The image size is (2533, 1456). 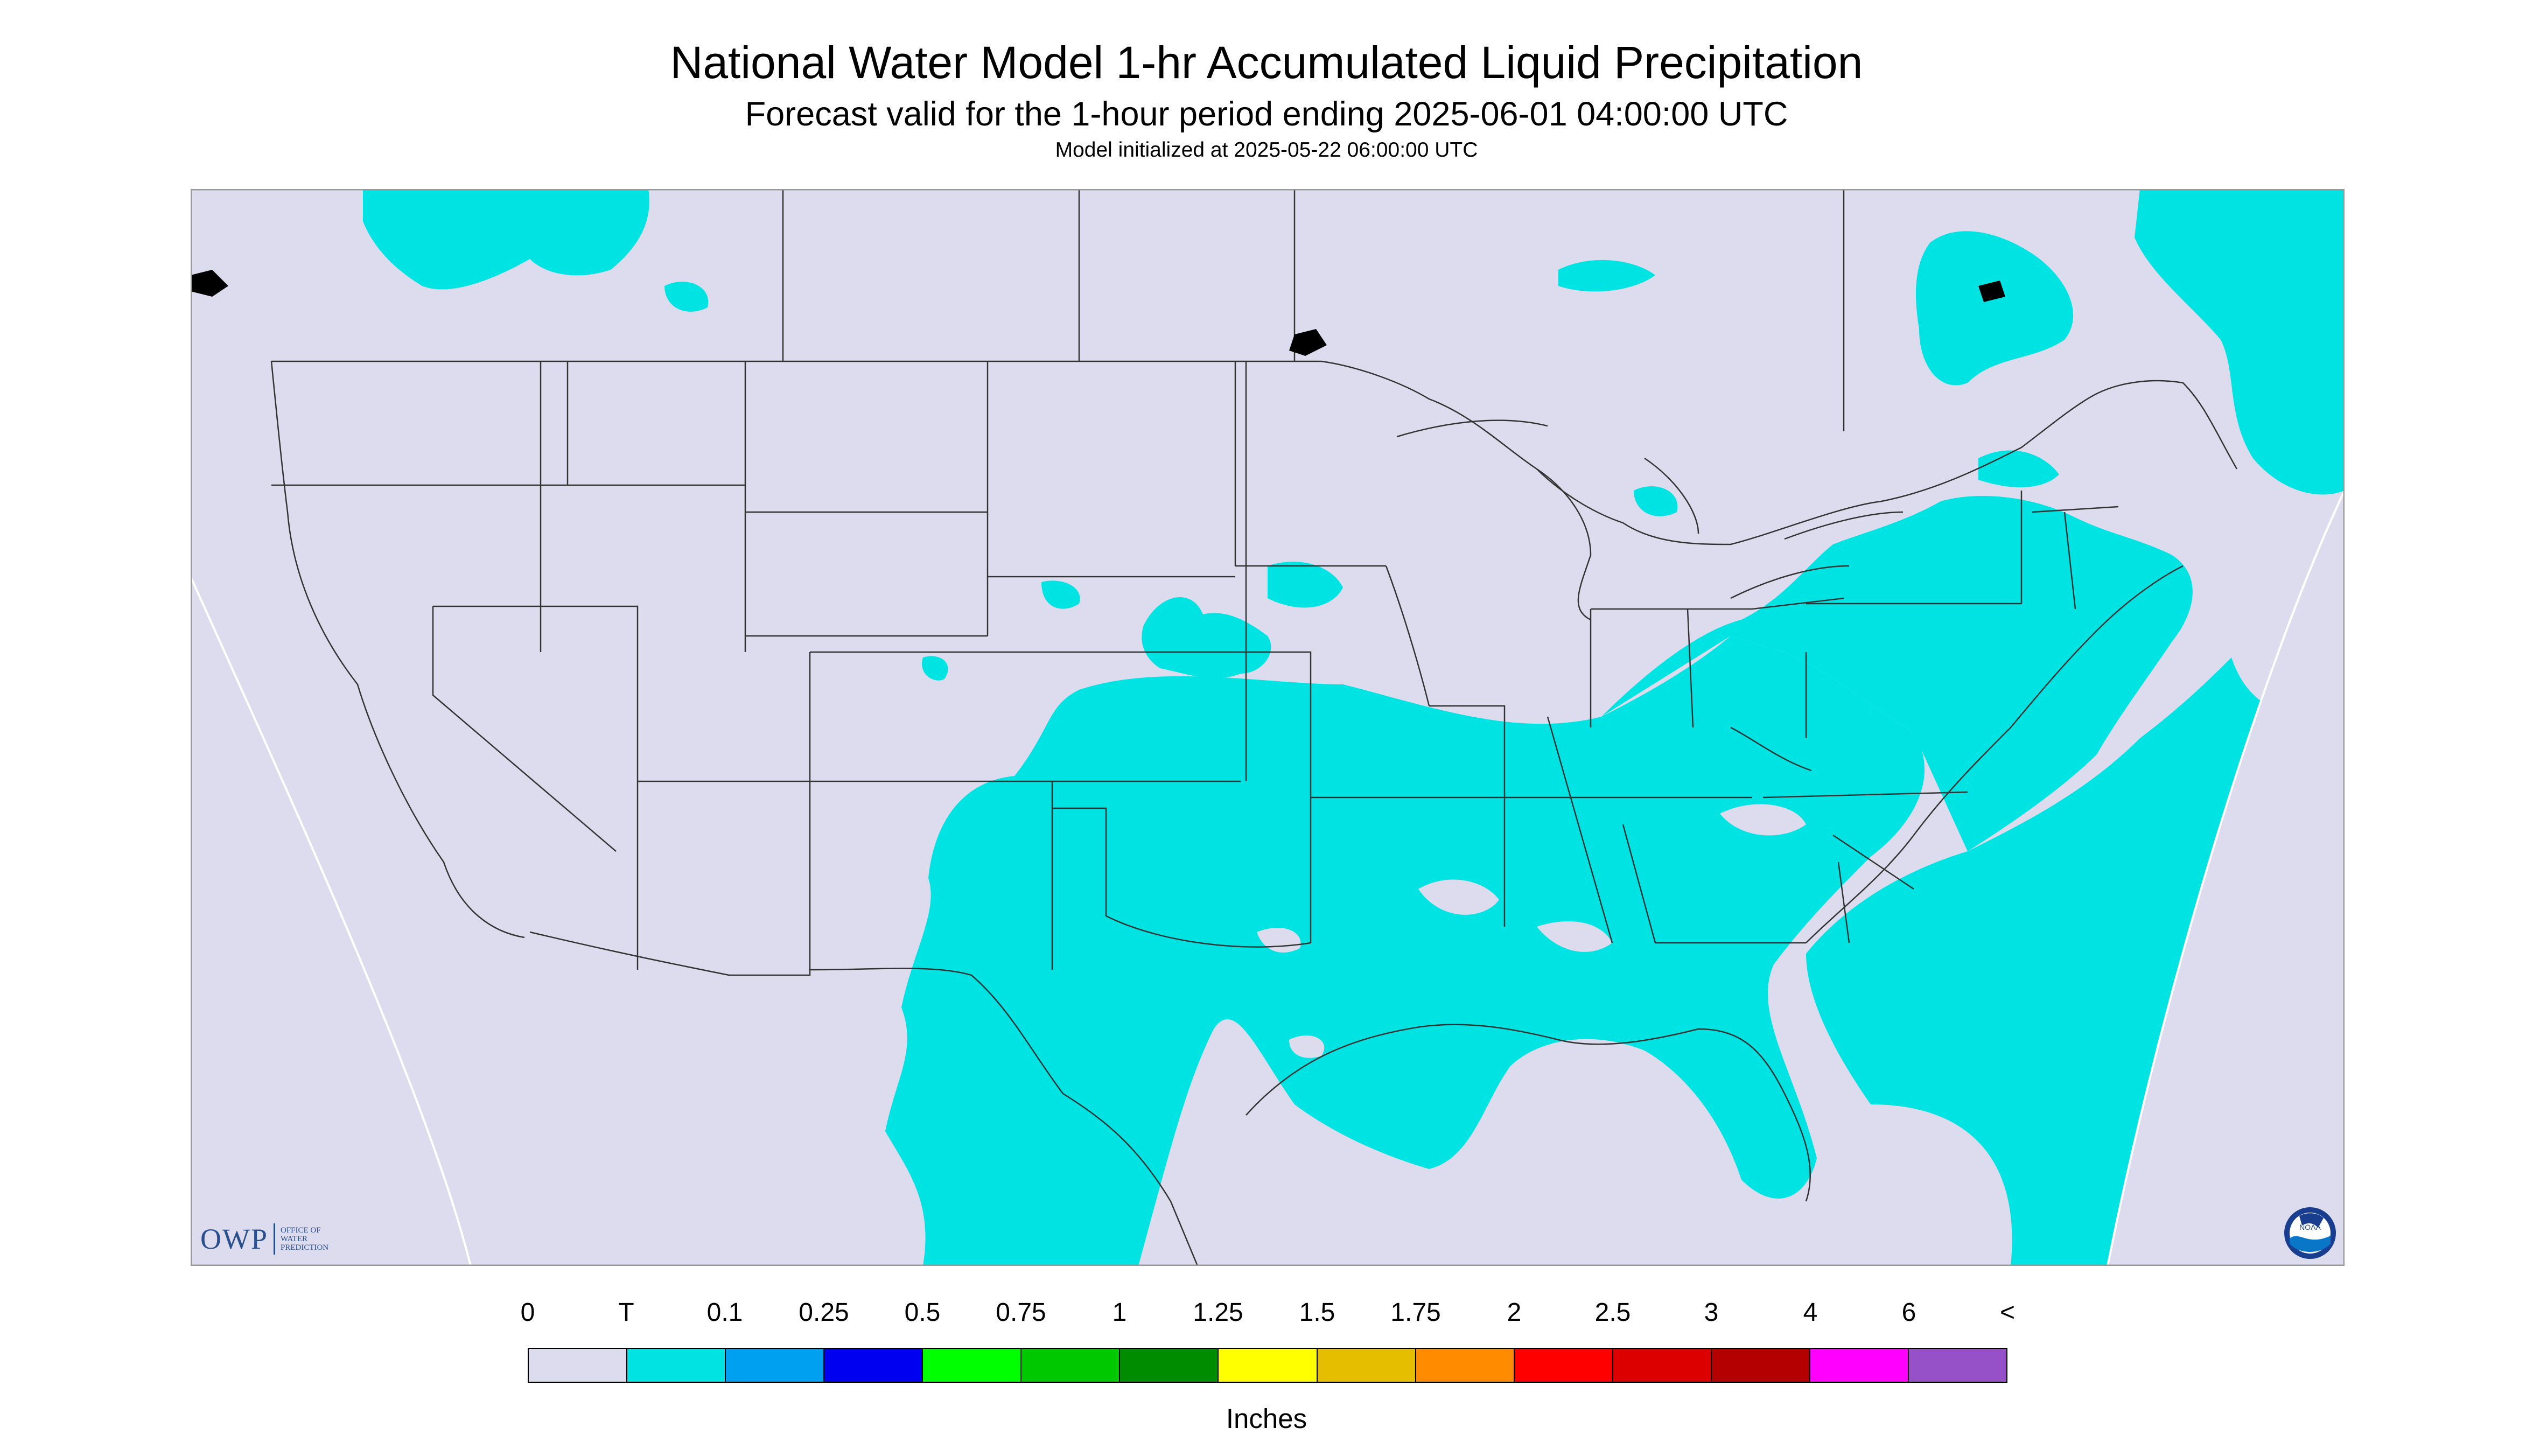 I want to click on precip-region-alberta, so click(x=687, y=297).